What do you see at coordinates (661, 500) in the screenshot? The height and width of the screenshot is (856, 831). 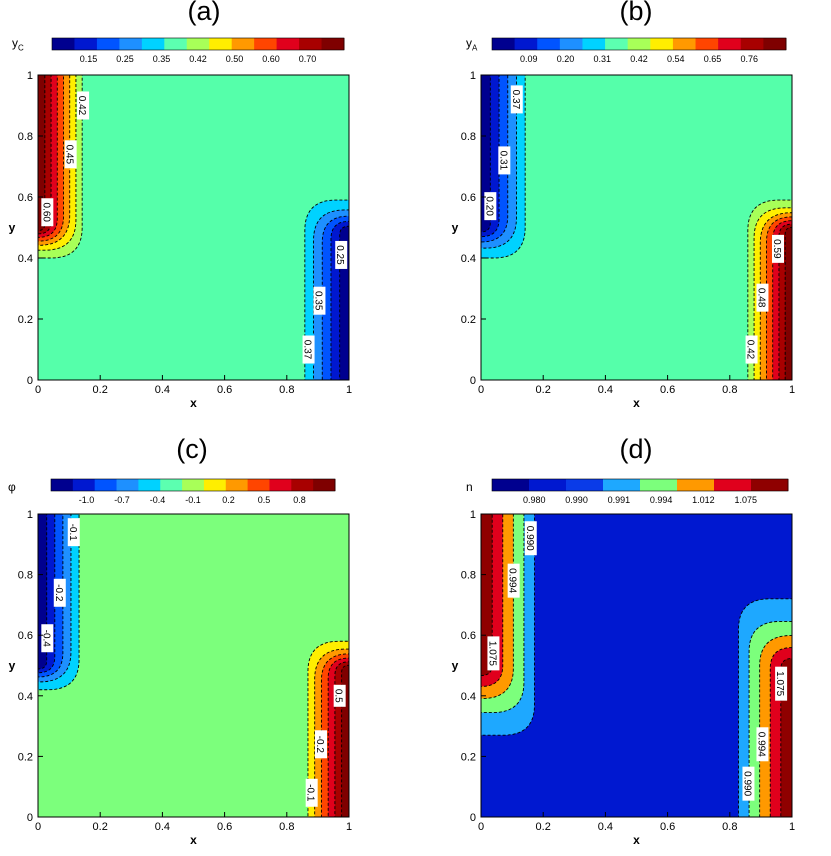 I see `colorbar-tick-label: 0.994` at bounding box center [661, 500].